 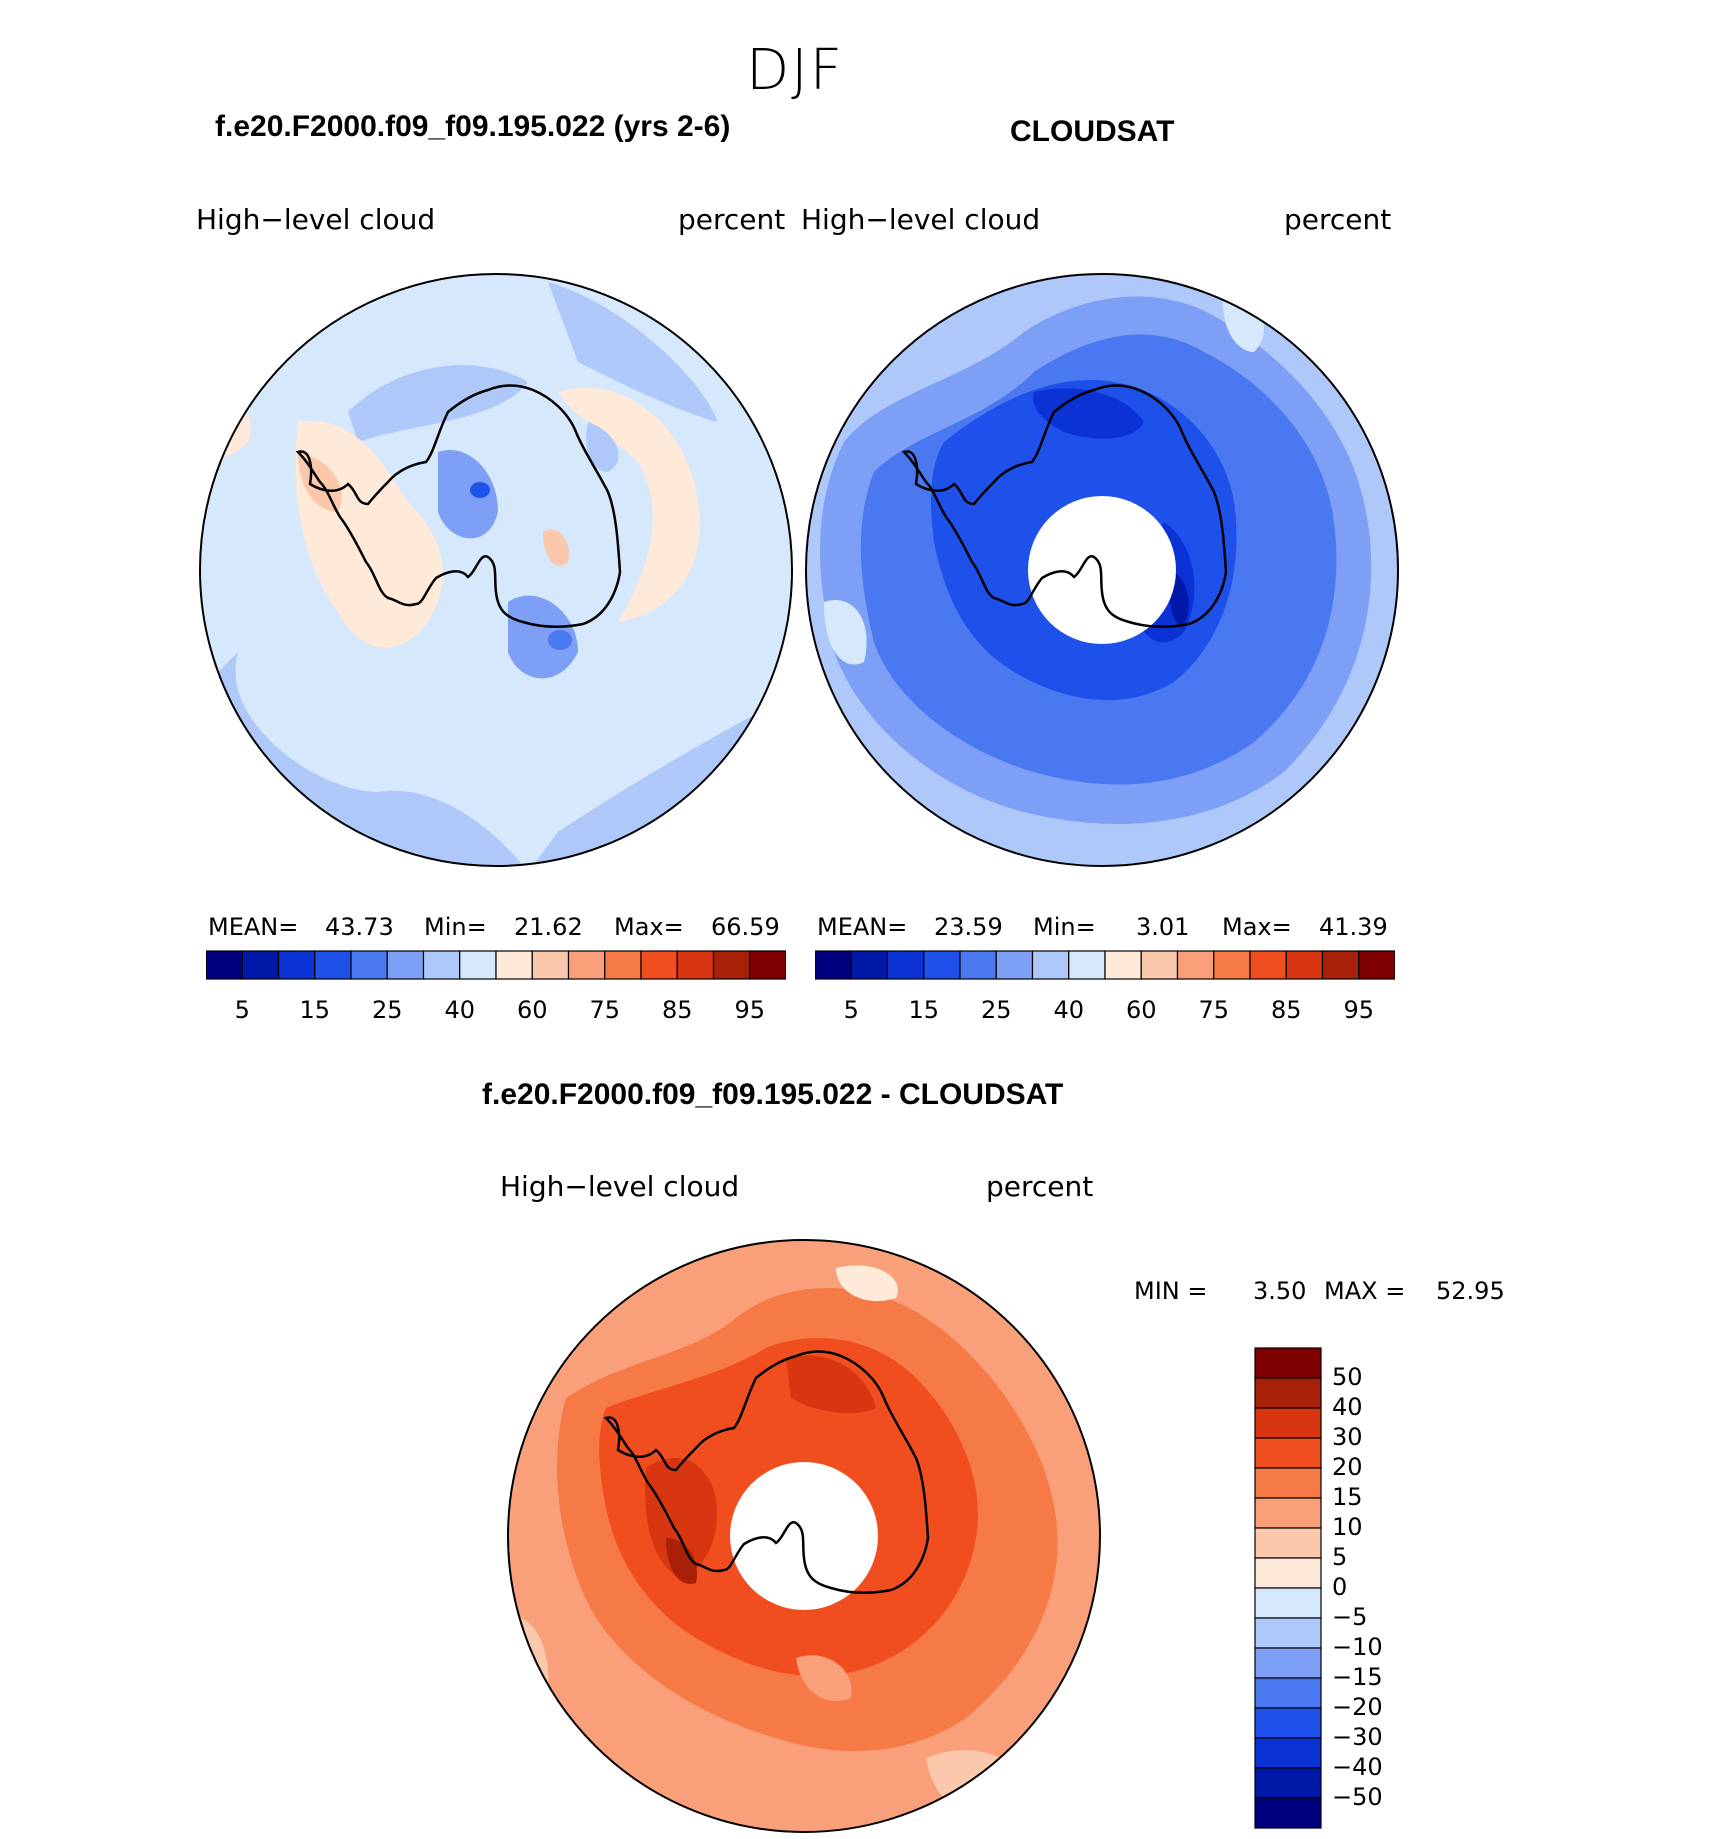 What do you see at coordinates (1141, 1010) in the screenshot?
I see `obs-colorbar-tick-label: 60` at bounding box center [1141, 1010].